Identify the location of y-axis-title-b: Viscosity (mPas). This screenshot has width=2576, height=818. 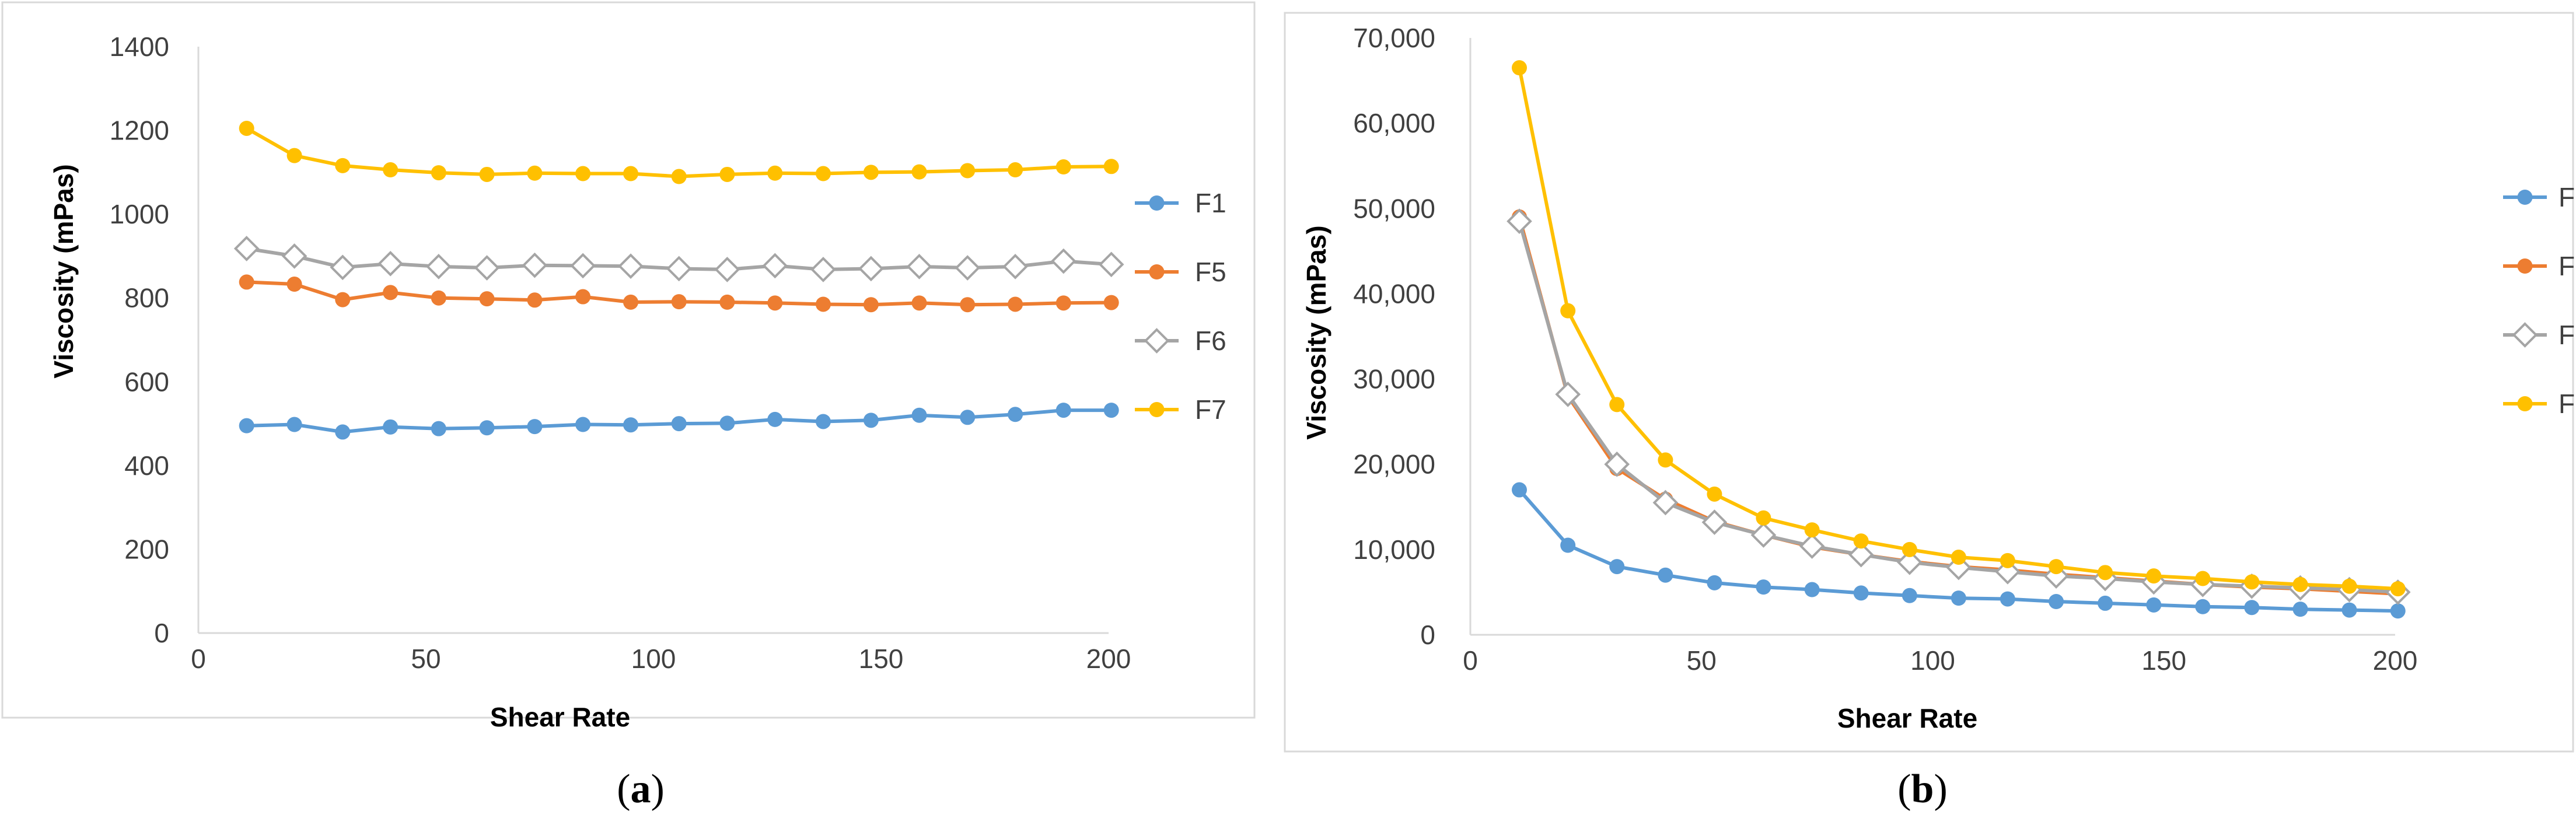
(1316, 332).